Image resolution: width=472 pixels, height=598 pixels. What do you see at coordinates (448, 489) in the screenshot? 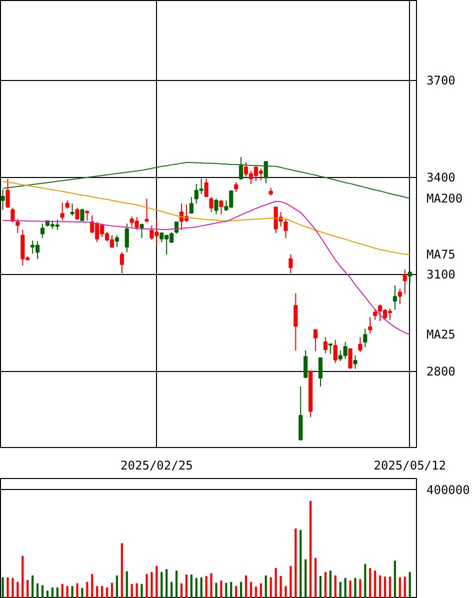
I see `y-tick-label: 400000` at bounding box center [448, 489].